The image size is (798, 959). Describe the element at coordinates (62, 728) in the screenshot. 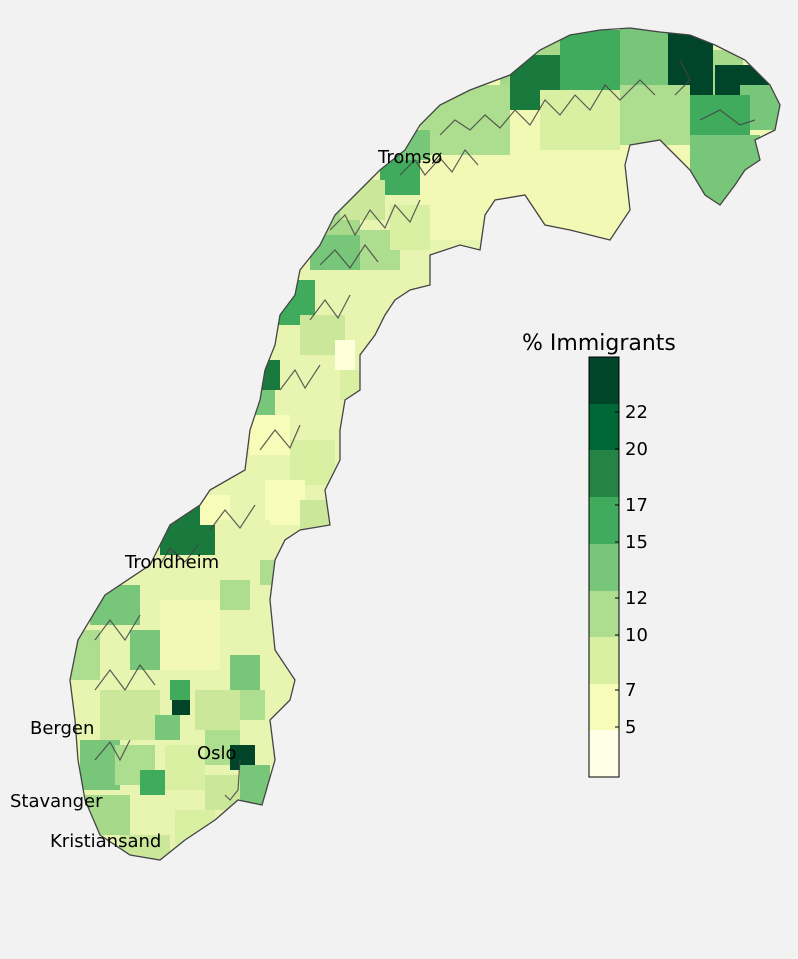

I see `city-label-bergen: Bergen` at that location.